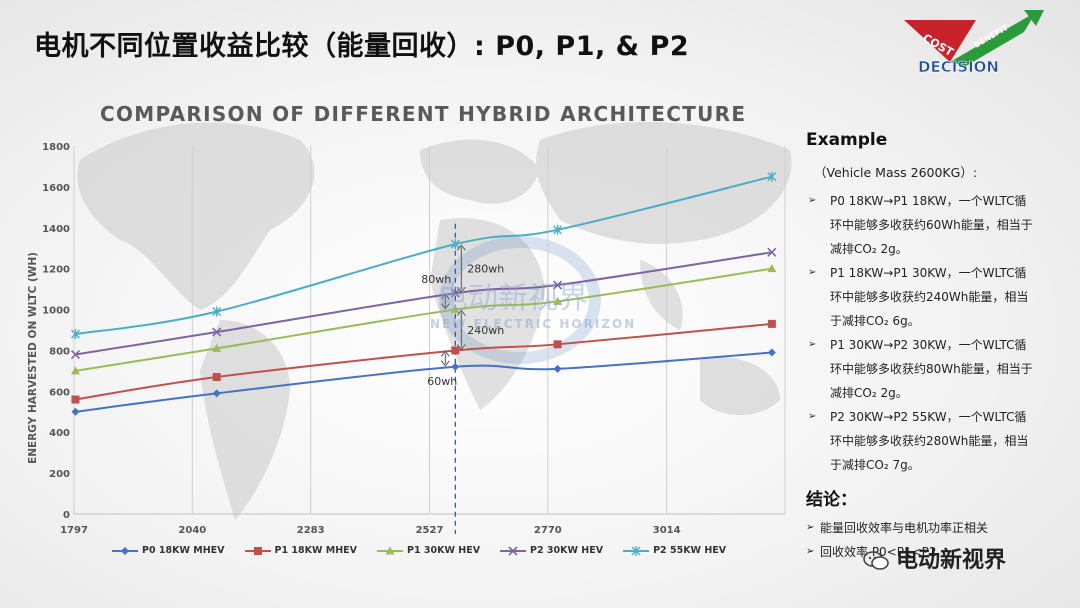 The width and height of the screenshot is (1080, 608). What do you see at coordinates (56, 188) in the screenshot?
I see `y-tick-label: 1600` at bounding box center [56, 188].